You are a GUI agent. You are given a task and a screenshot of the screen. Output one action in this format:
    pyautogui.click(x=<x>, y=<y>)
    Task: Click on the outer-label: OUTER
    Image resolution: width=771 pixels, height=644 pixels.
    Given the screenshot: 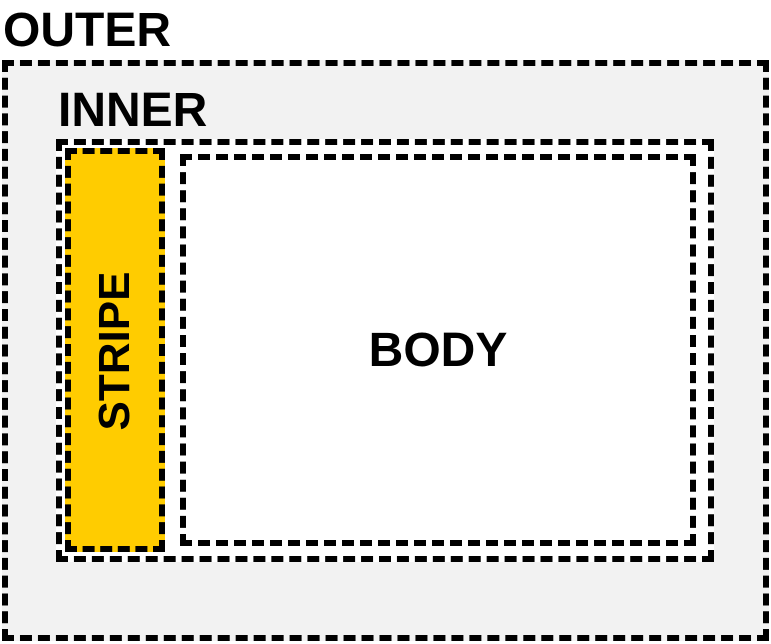 What is the action you would take?
    pyautogui.click(x=87, y=30)
    